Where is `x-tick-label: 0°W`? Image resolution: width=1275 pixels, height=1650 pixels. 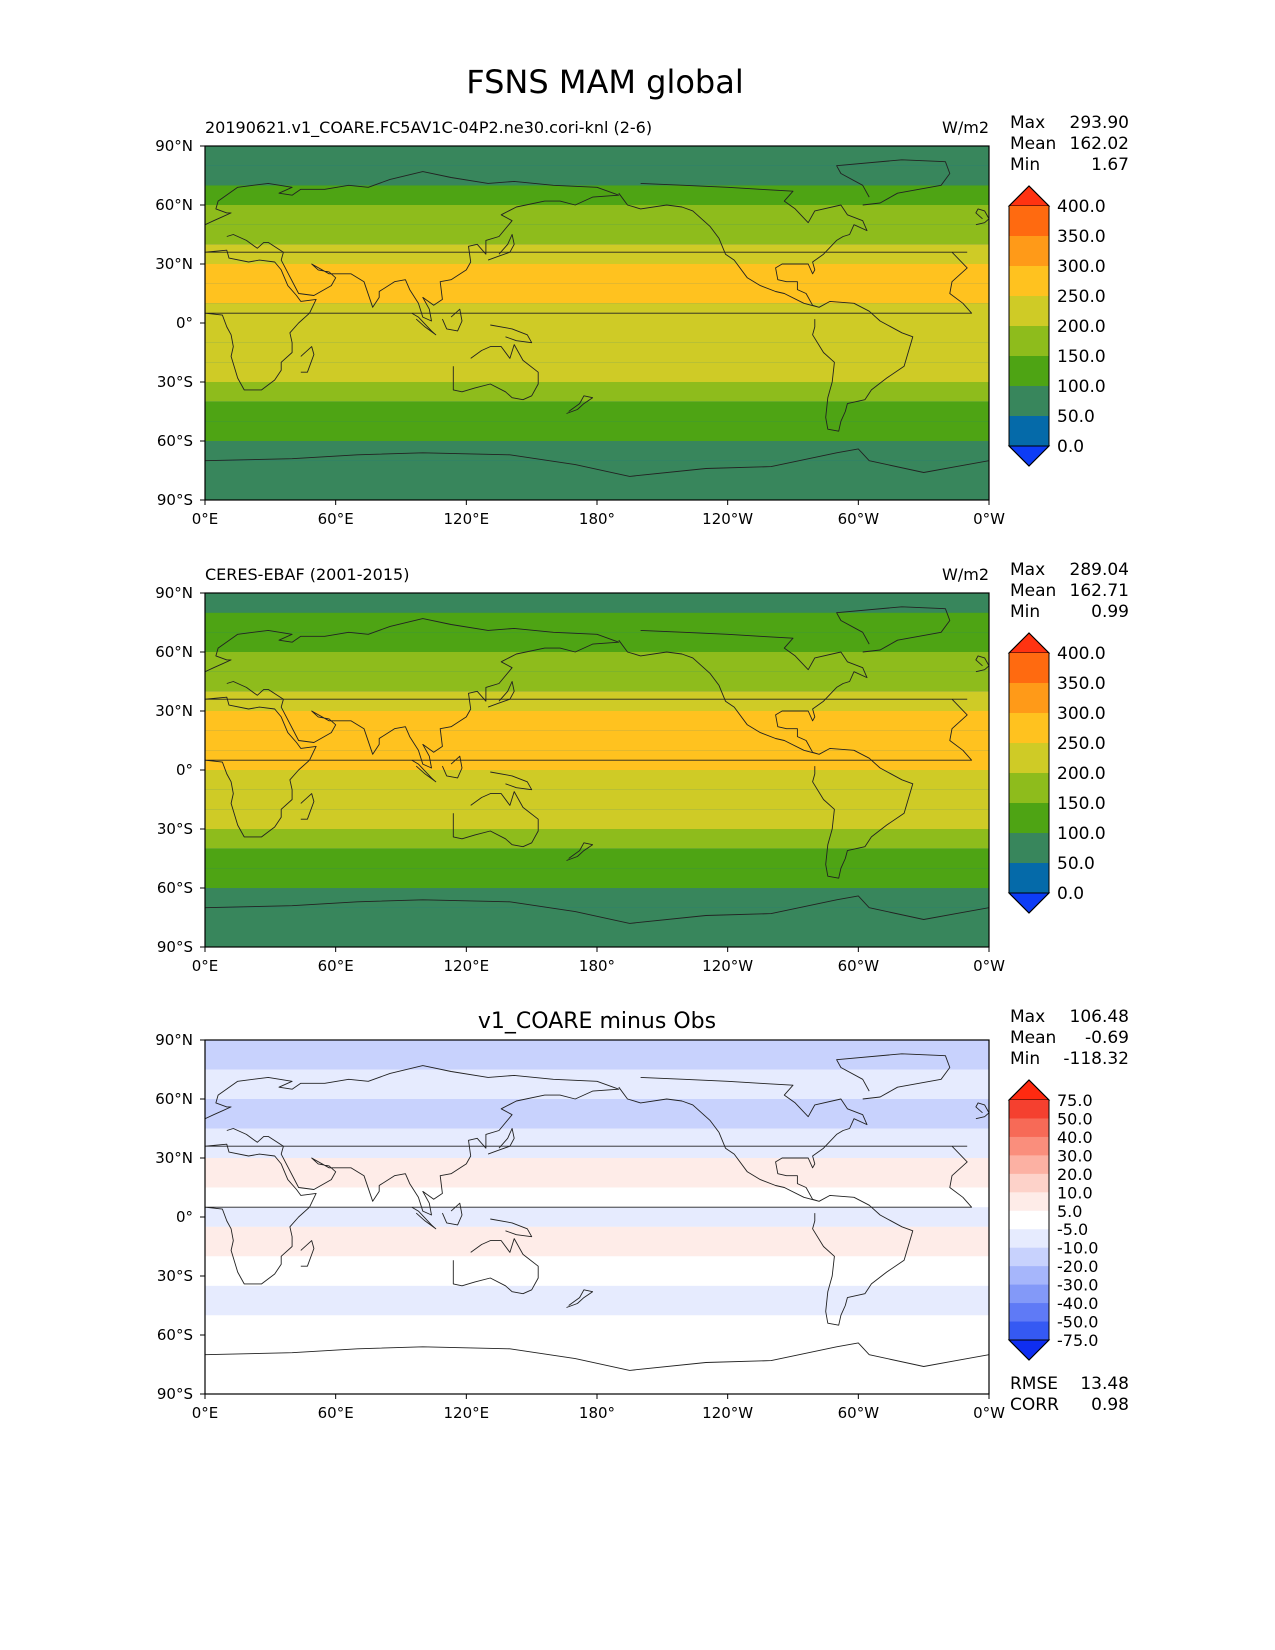 x-tick-label: 0°W is located at coordinates (989, 1413).